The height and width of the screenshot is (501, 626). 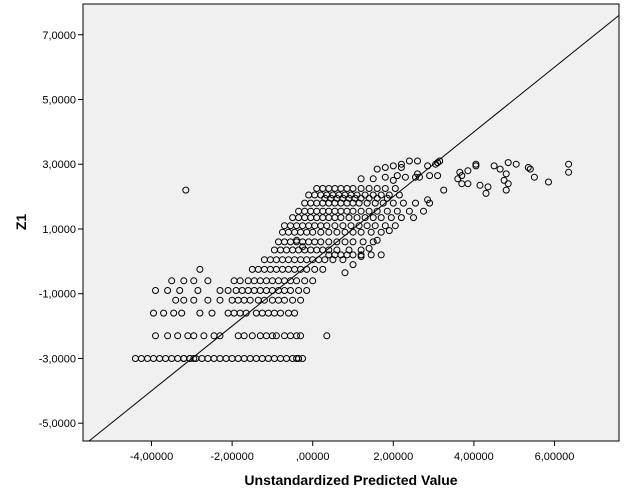 What do you see at coordinates (231, 457) in the screenshot?
I see `x-tick-label: -2,00000` at bounding box center [231, 457].